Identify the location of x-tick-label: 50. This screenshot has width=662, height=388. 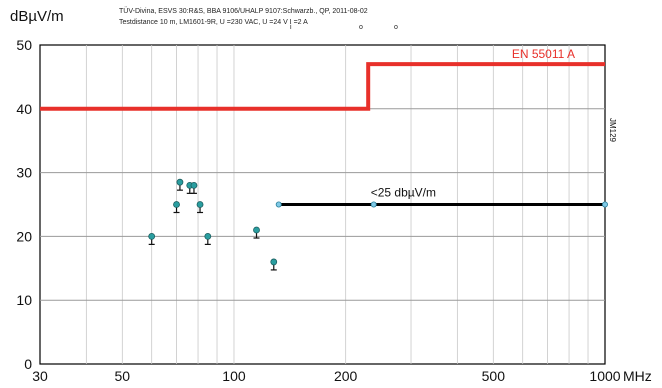
(123, 376).